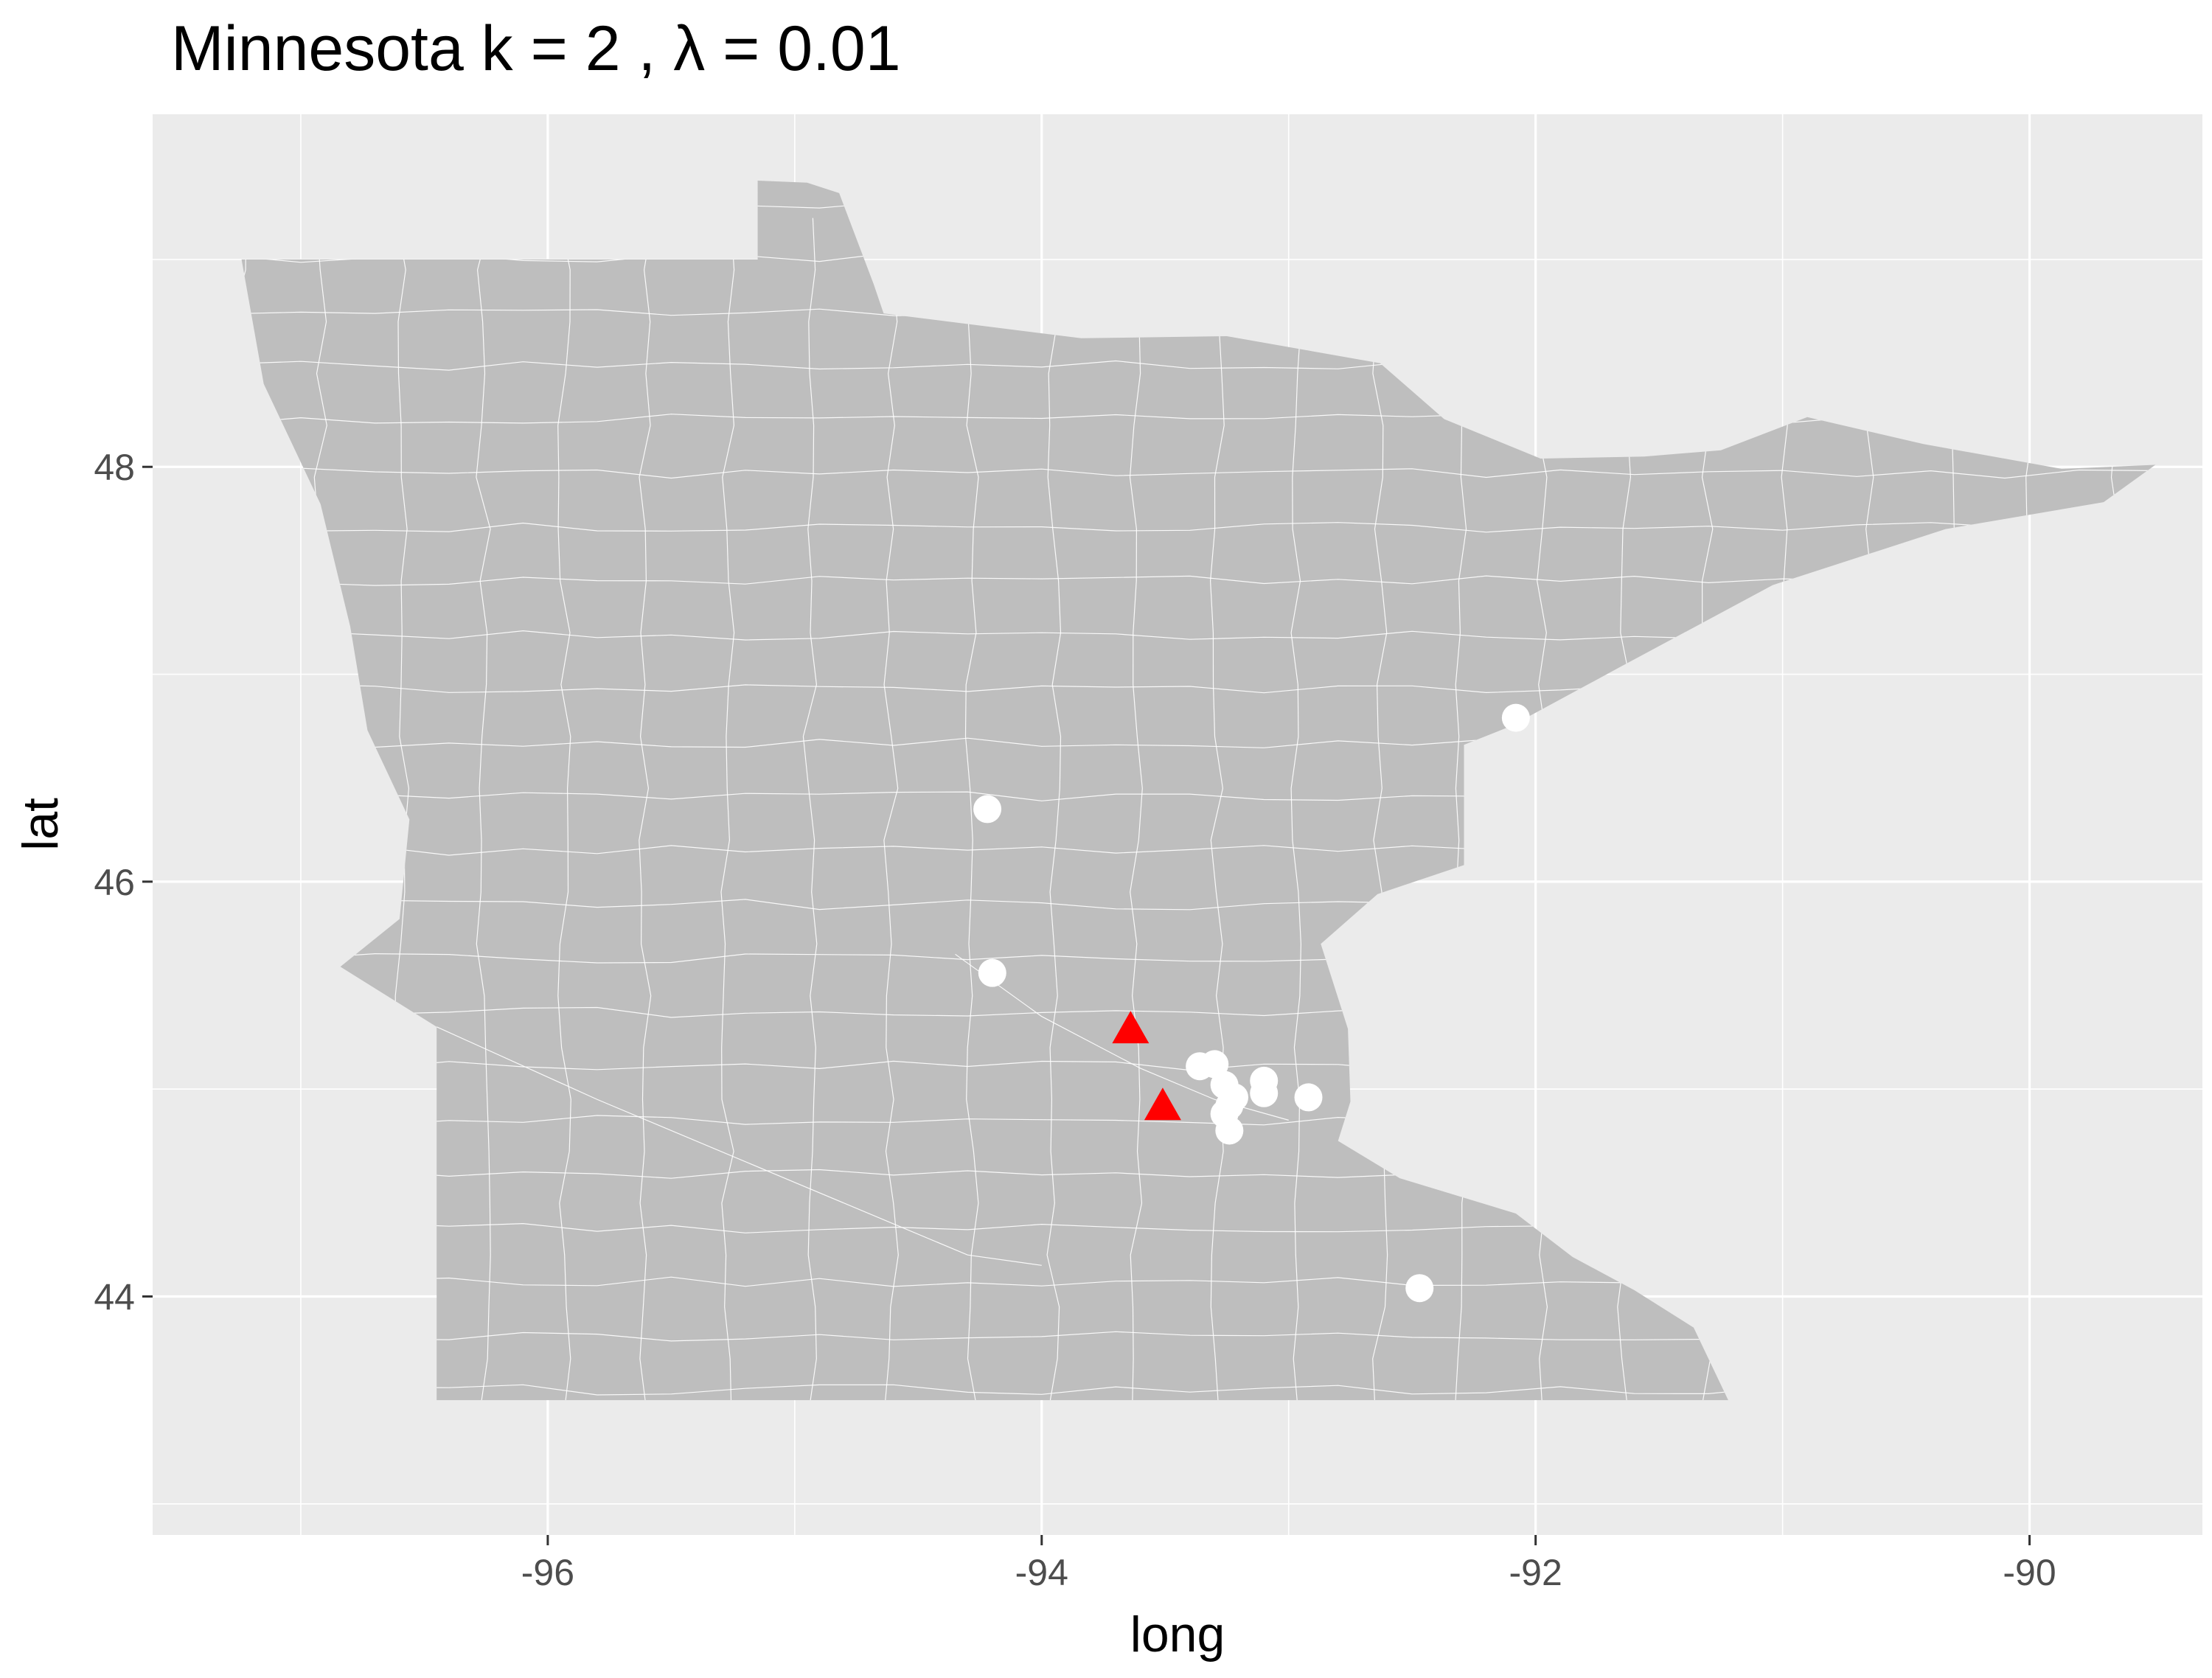 The image size is (2212, 1678). What do you see at coordinates (739, 1146) in the screenshot?
I see `river-boundary` at bounding box center [739, 1146].